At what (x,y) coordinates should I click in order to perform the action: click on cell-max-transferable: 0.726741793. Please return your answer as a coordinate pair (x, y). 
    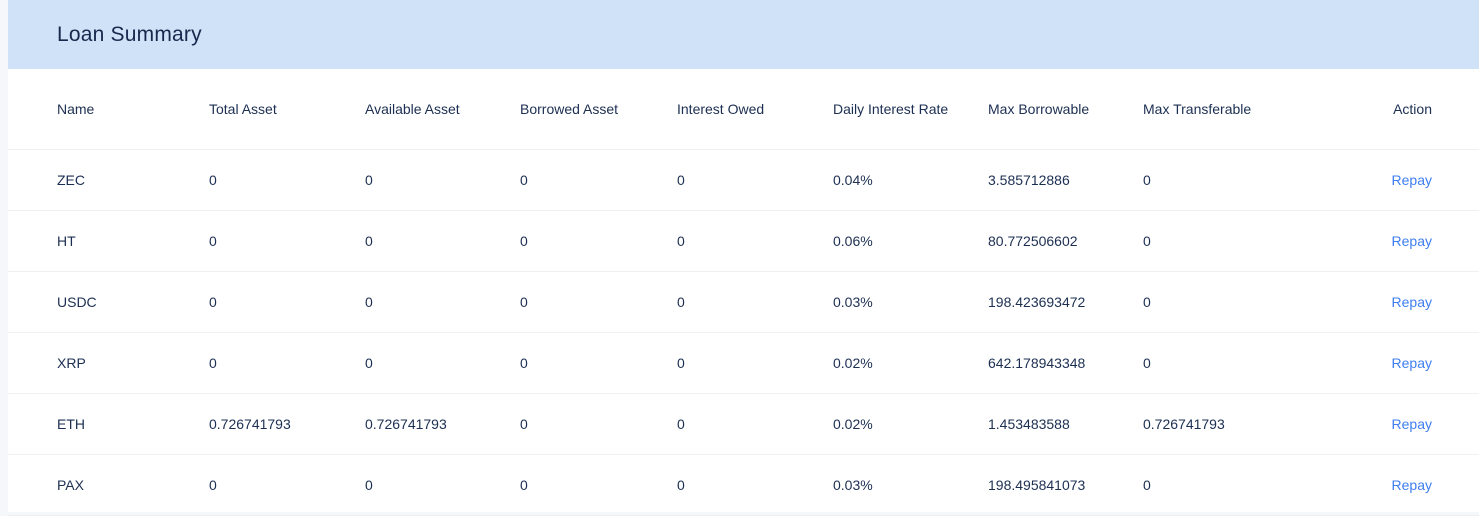
    Looking at the image, I should click on (1220, 424).